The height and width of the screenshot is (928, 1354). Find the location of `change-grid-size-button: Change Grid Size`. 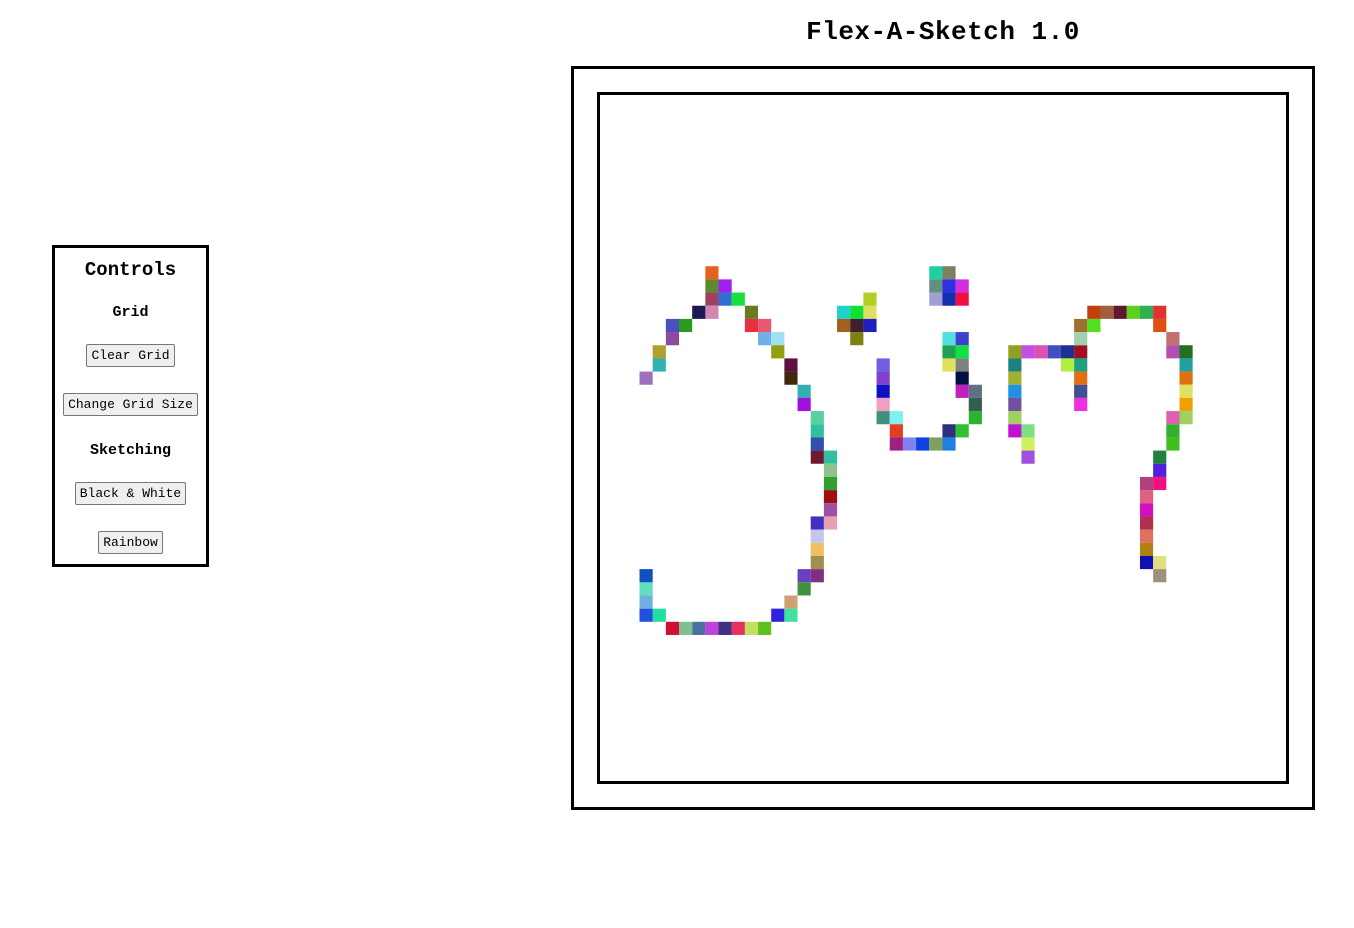

change-grid-size-button: Change Grid Size is located at coordinates (130, 404).